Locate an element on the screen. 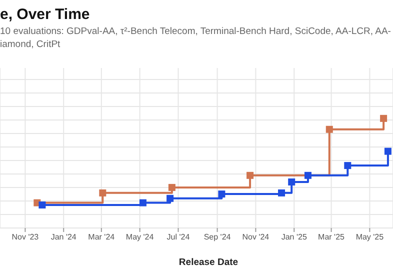  x-tick-label: May '24 is located at coordinates (140, 237).